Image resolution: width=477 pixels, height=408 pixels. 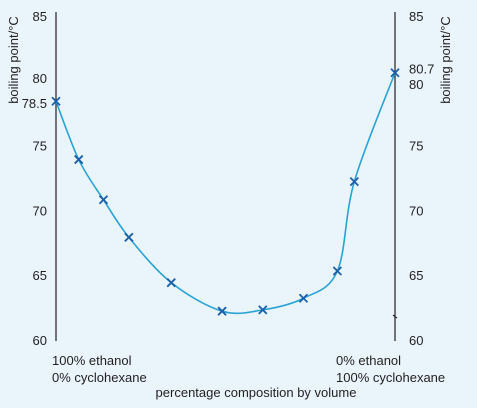 What do you see at coordinates (416, 16) in the screenshot?
I see `right-tick-label: 85` at bounding box center [416, 16].